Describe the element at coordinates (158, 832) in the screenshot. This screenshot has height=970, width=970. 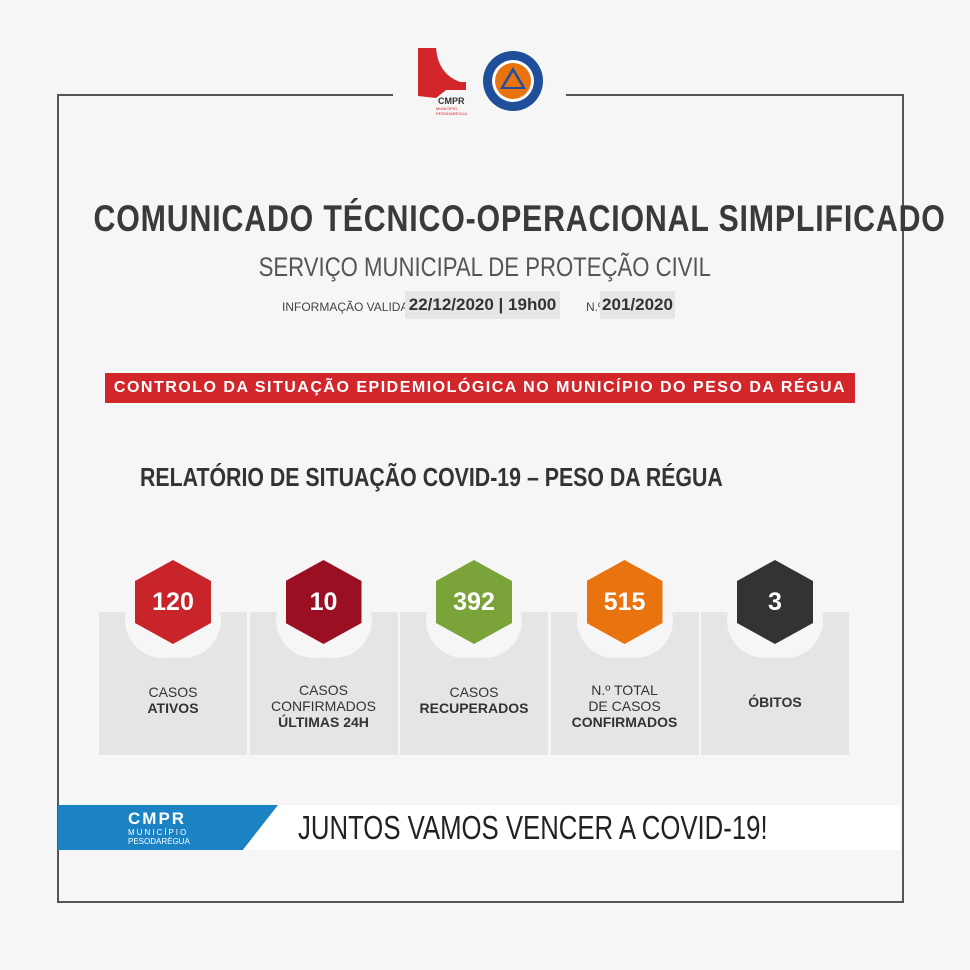
I see `footer-logo-municipio: MUNICÍPIO` at that location.